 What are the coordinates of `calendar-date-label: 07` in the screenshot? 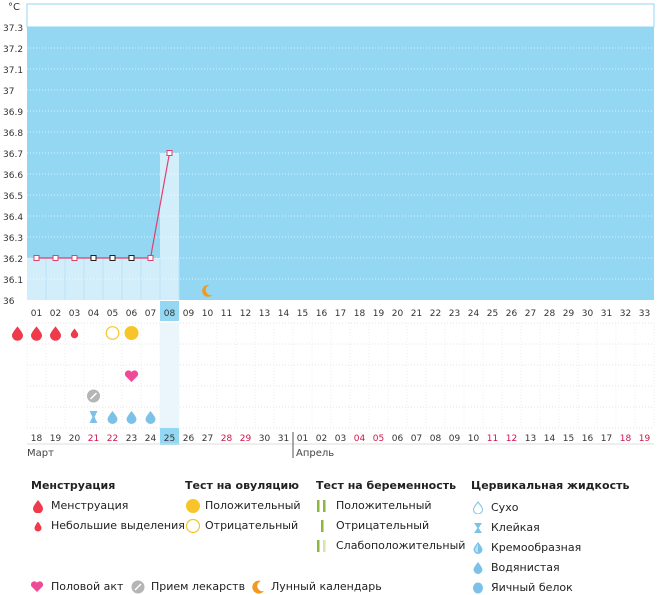 It's located at (416, 439).